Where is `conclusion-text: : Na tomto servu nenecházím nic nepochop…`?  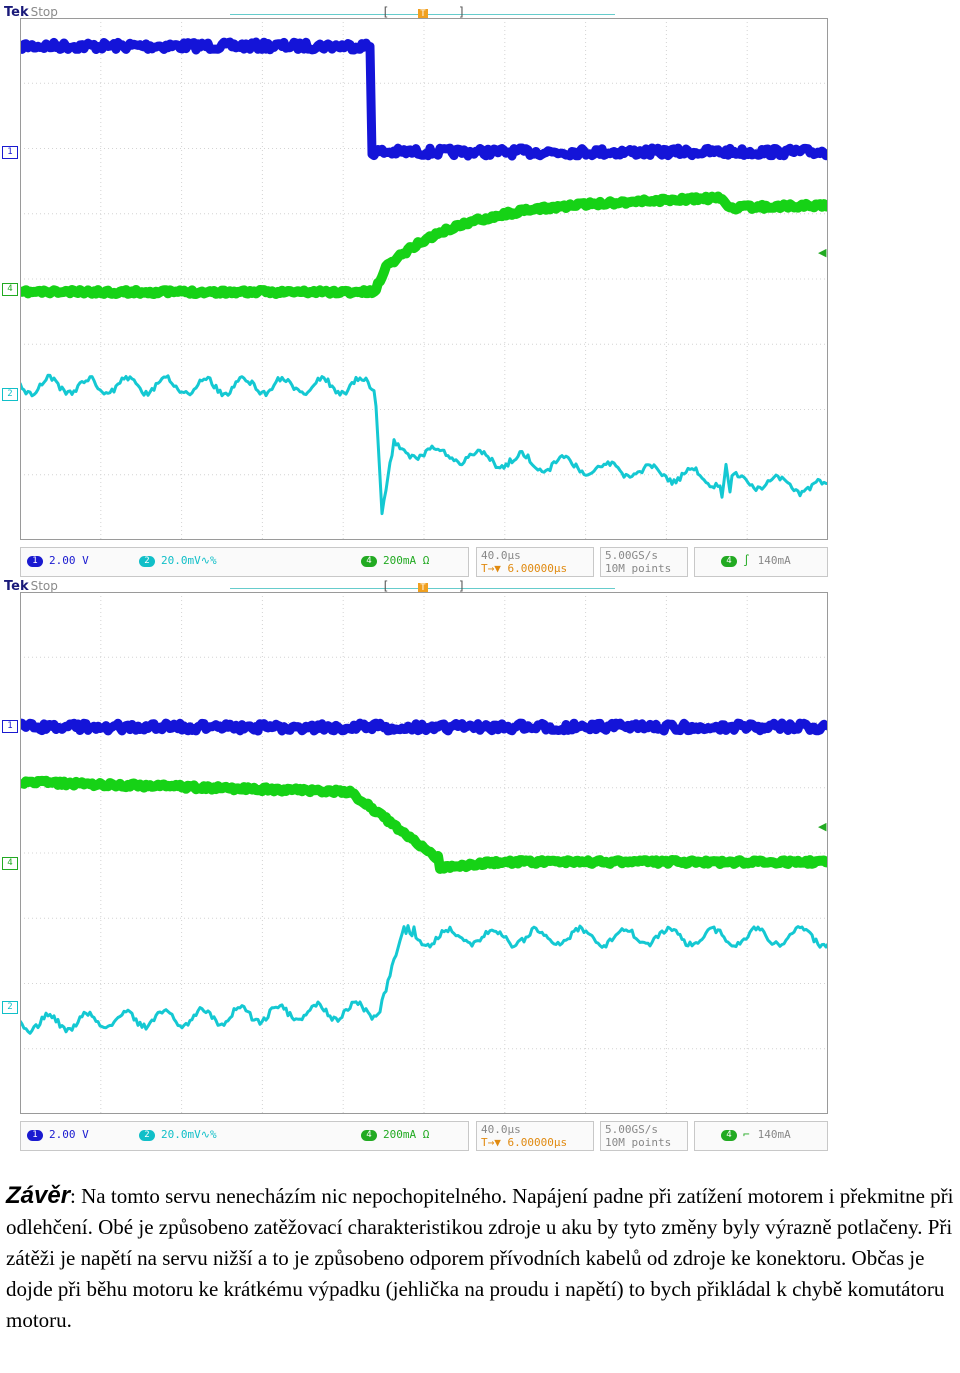
conclusion-text: : Na tomto servu nenecházím nic nepochop… is located at coordinates (480, 1258).